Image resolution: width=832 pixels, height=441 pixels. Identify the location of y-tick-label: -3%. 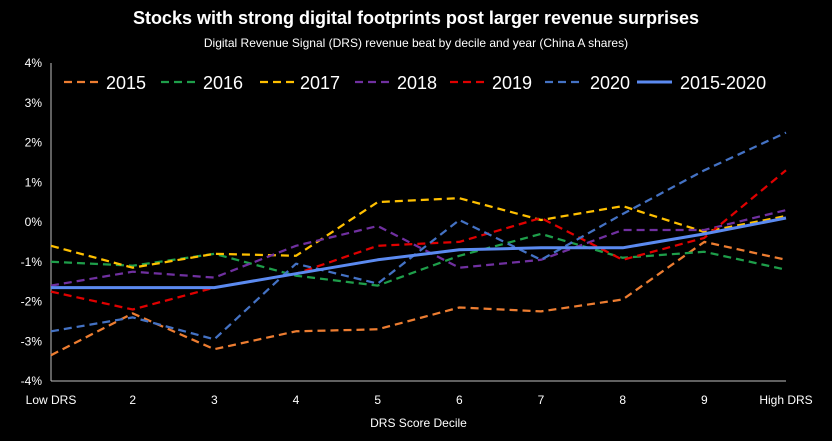
(32, 341).